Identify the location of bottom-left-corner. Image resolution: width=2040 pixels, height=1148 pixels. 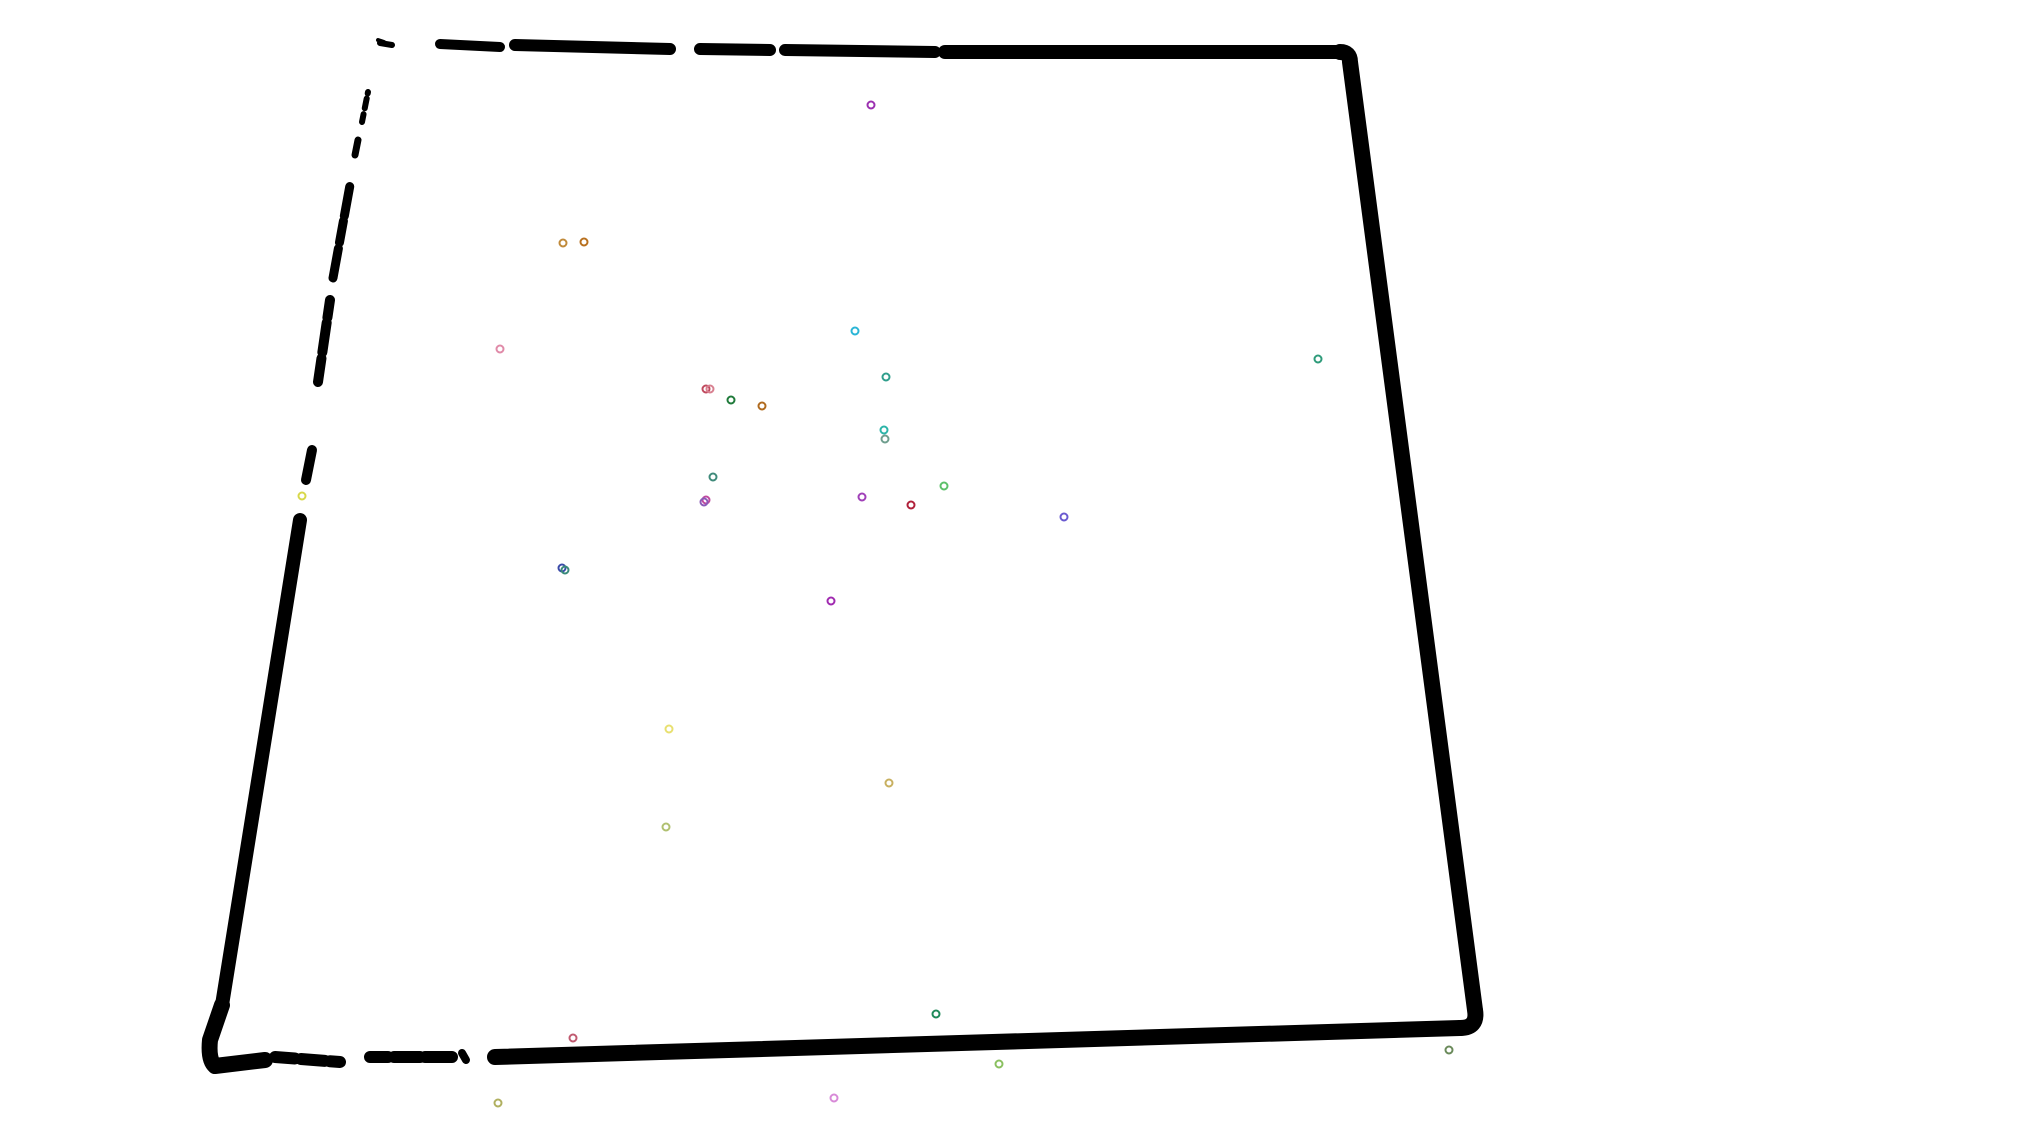
(237, 1035).